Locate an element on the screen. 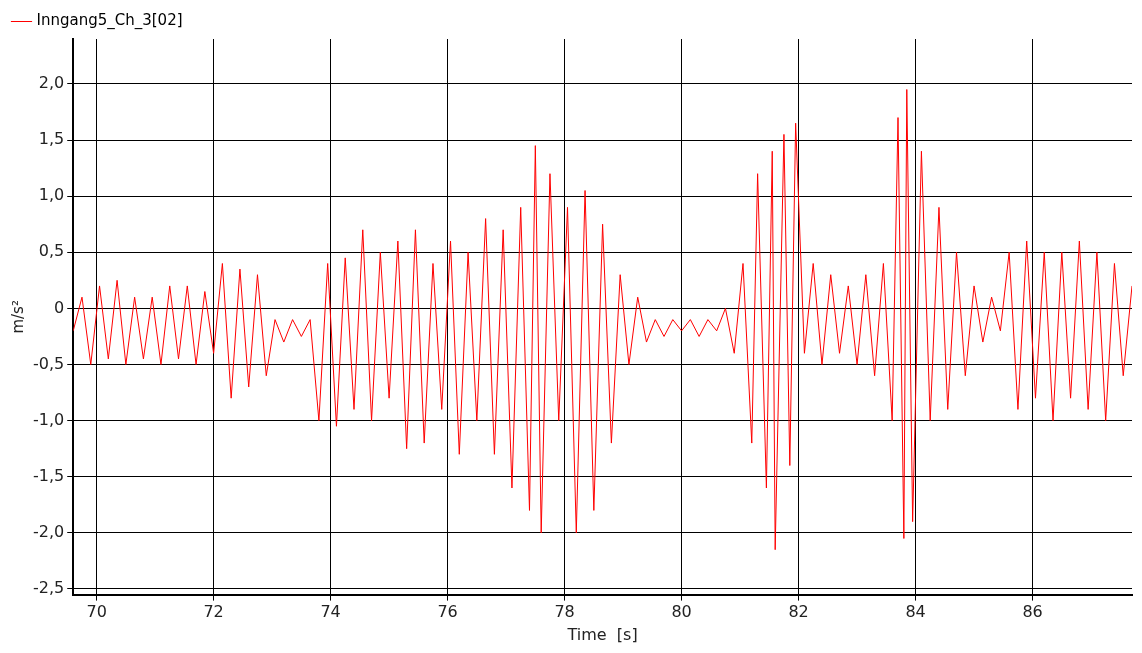 The height and width of the screenshot is (653, 1142). y-tick-label: -2,5 is located at coordinates (49, 588).